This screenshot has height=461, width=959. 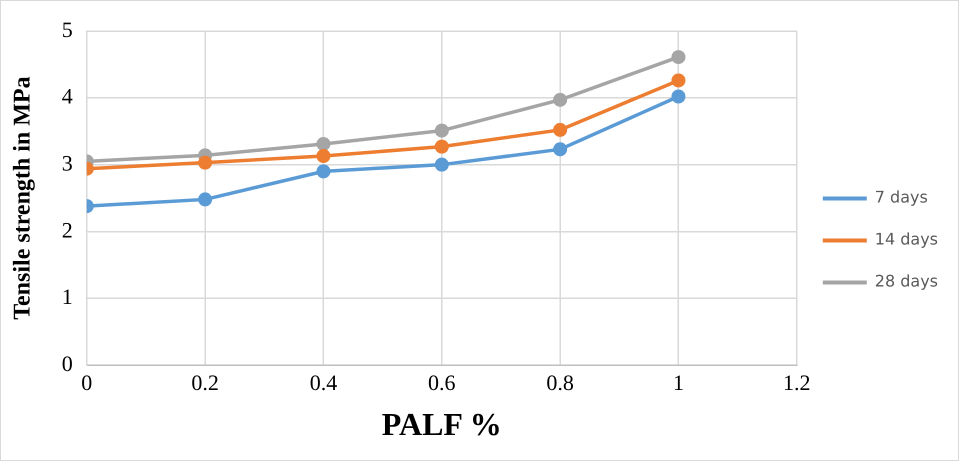 I want to click on y-tick-label: 5, so click(x=67, y=29).